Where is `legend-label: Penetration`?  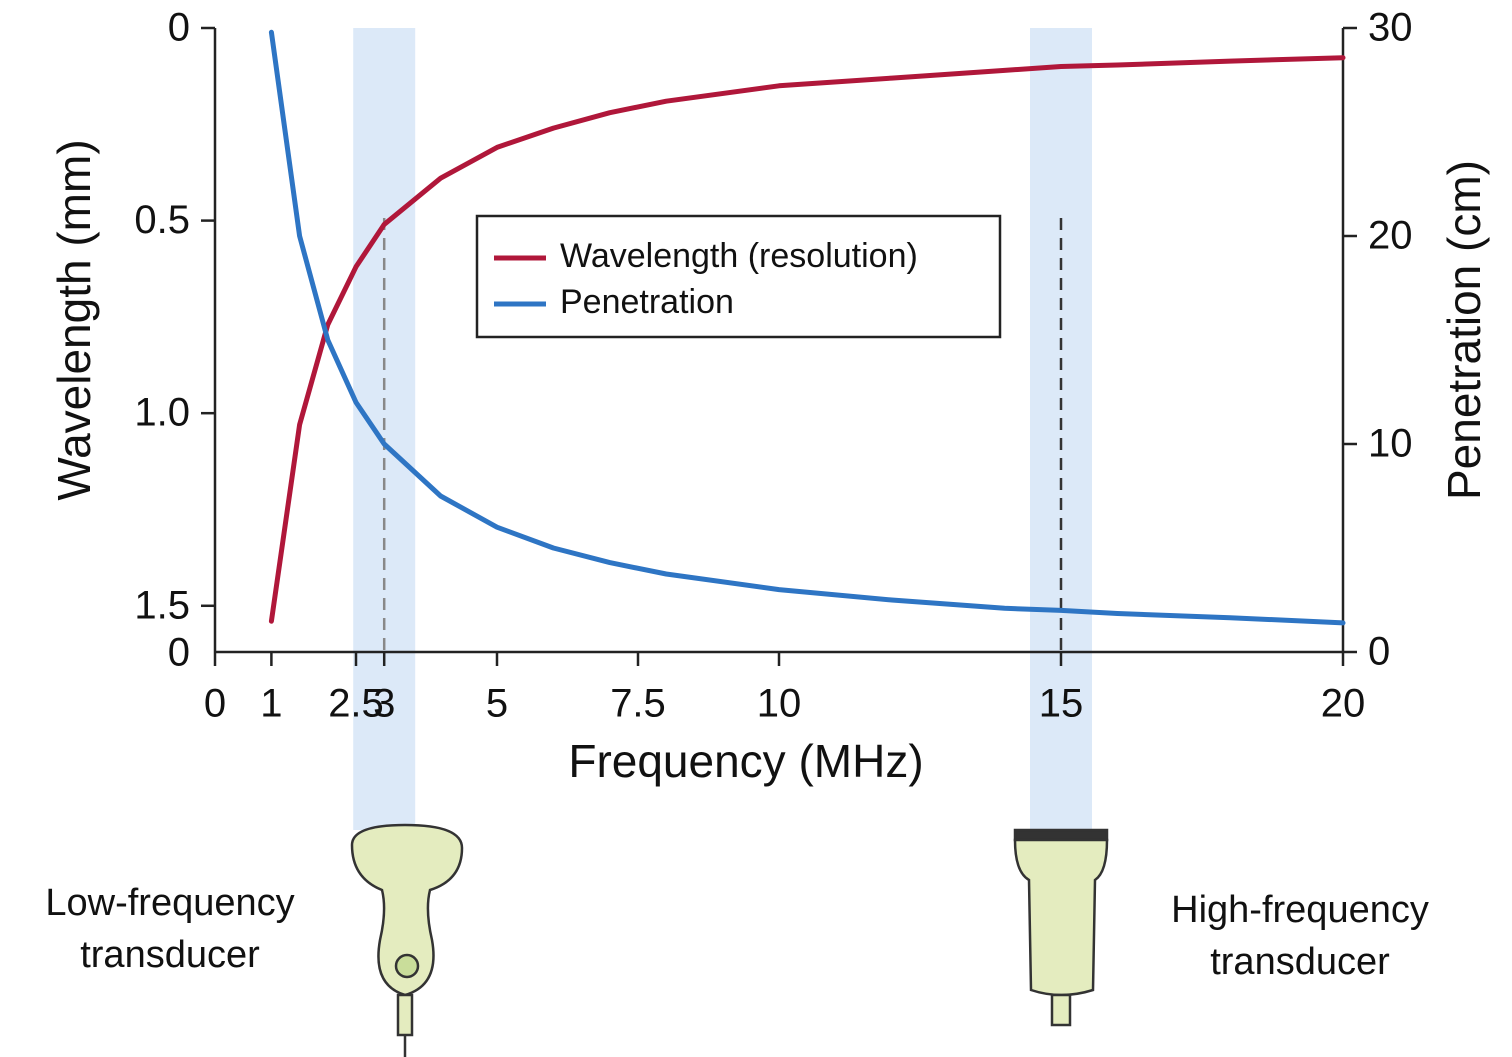 legend-label: Penetration is located at coordinates (647, 302).